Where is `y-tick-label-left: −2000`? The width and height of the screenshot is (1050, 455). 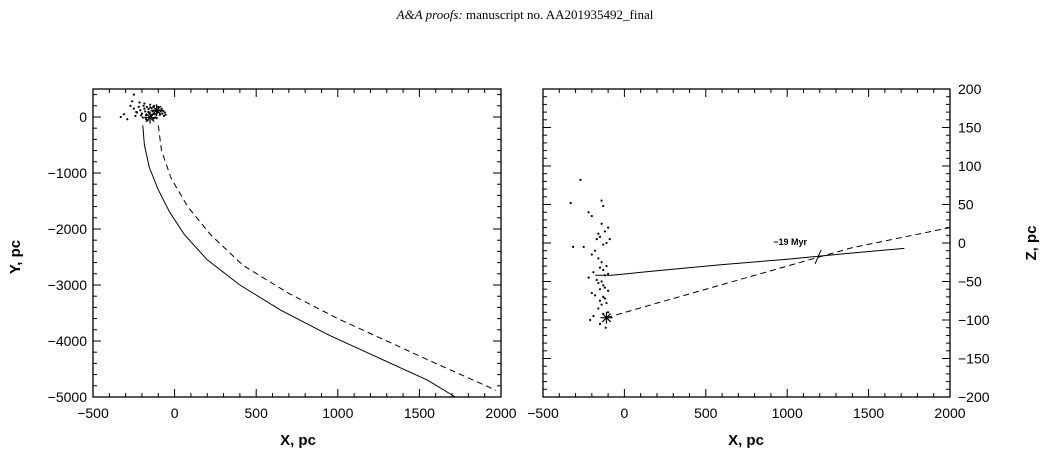
y-tick-label-left: −2000 is located at coordinates (68, 229).